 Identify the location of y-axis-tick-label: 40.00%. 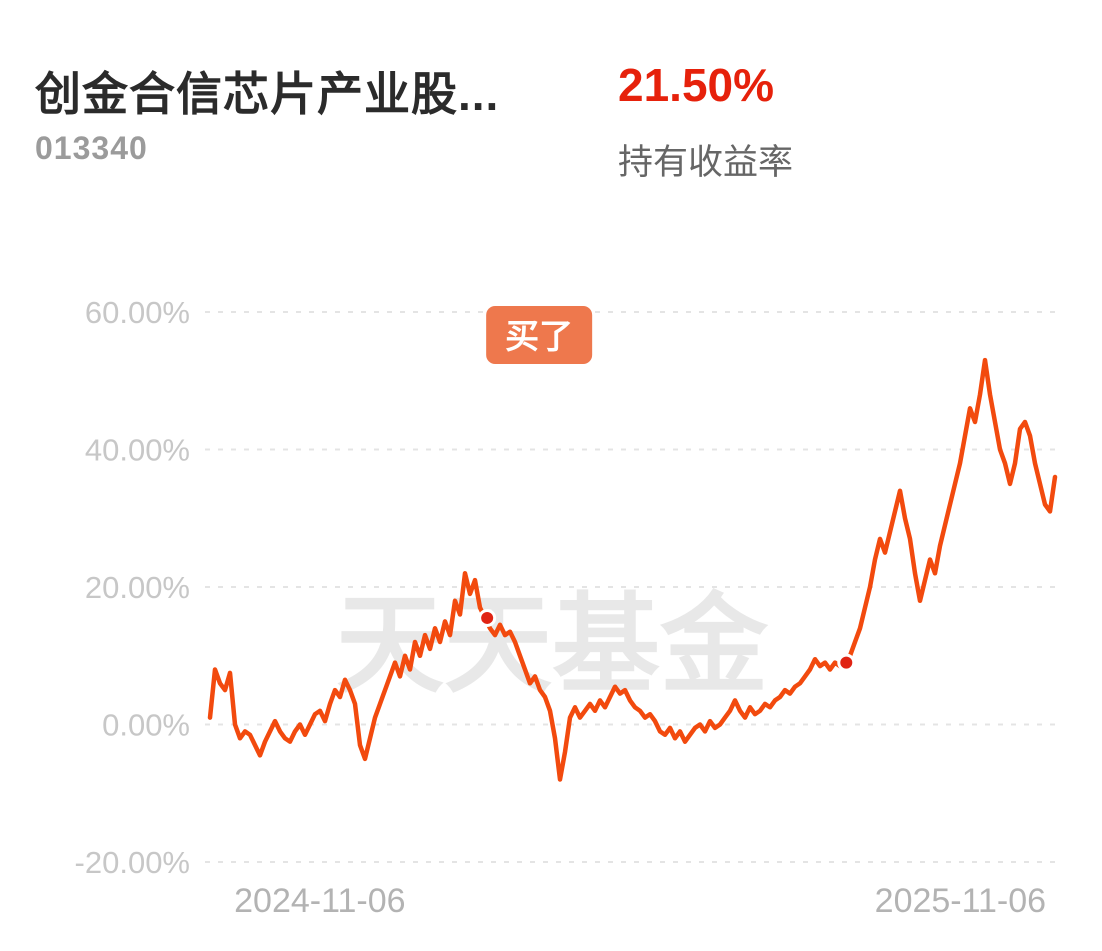
(137, 450).